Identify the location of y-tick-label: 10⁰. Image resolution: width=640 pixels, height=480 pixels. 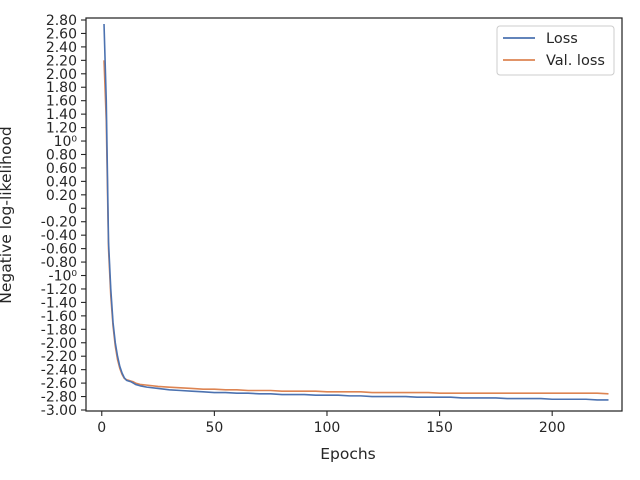
(66, 142).